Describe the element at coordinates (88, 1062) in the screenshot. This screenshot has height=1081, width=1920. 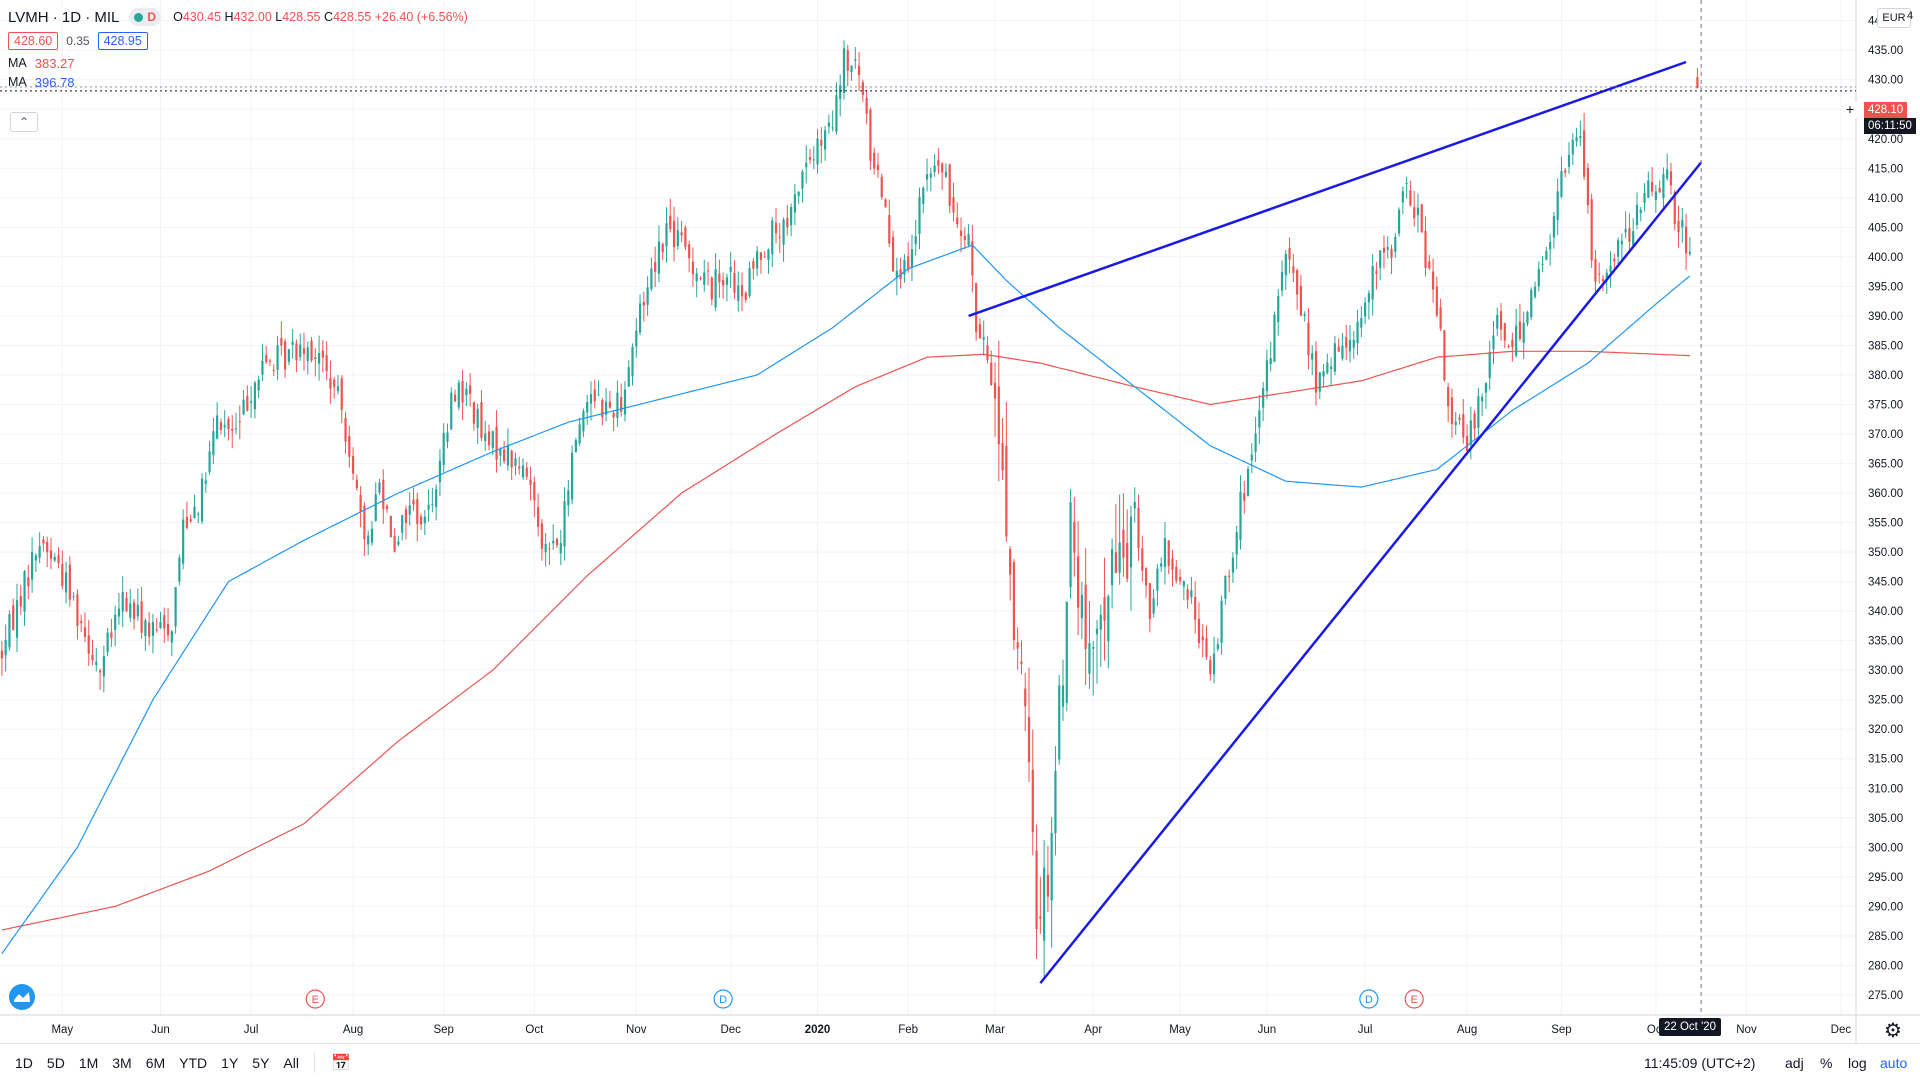
I see `timeframe-button-1m: 1M` at that location.